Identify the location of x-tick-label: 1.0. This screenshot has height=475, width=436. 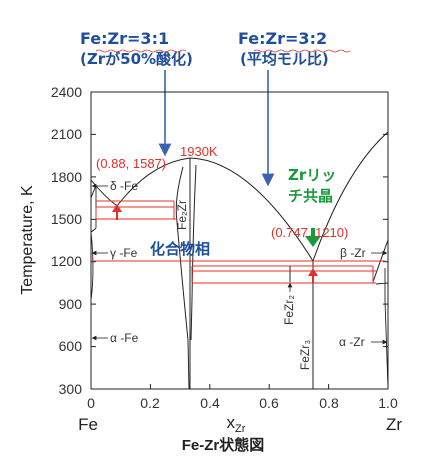
(388, 403).